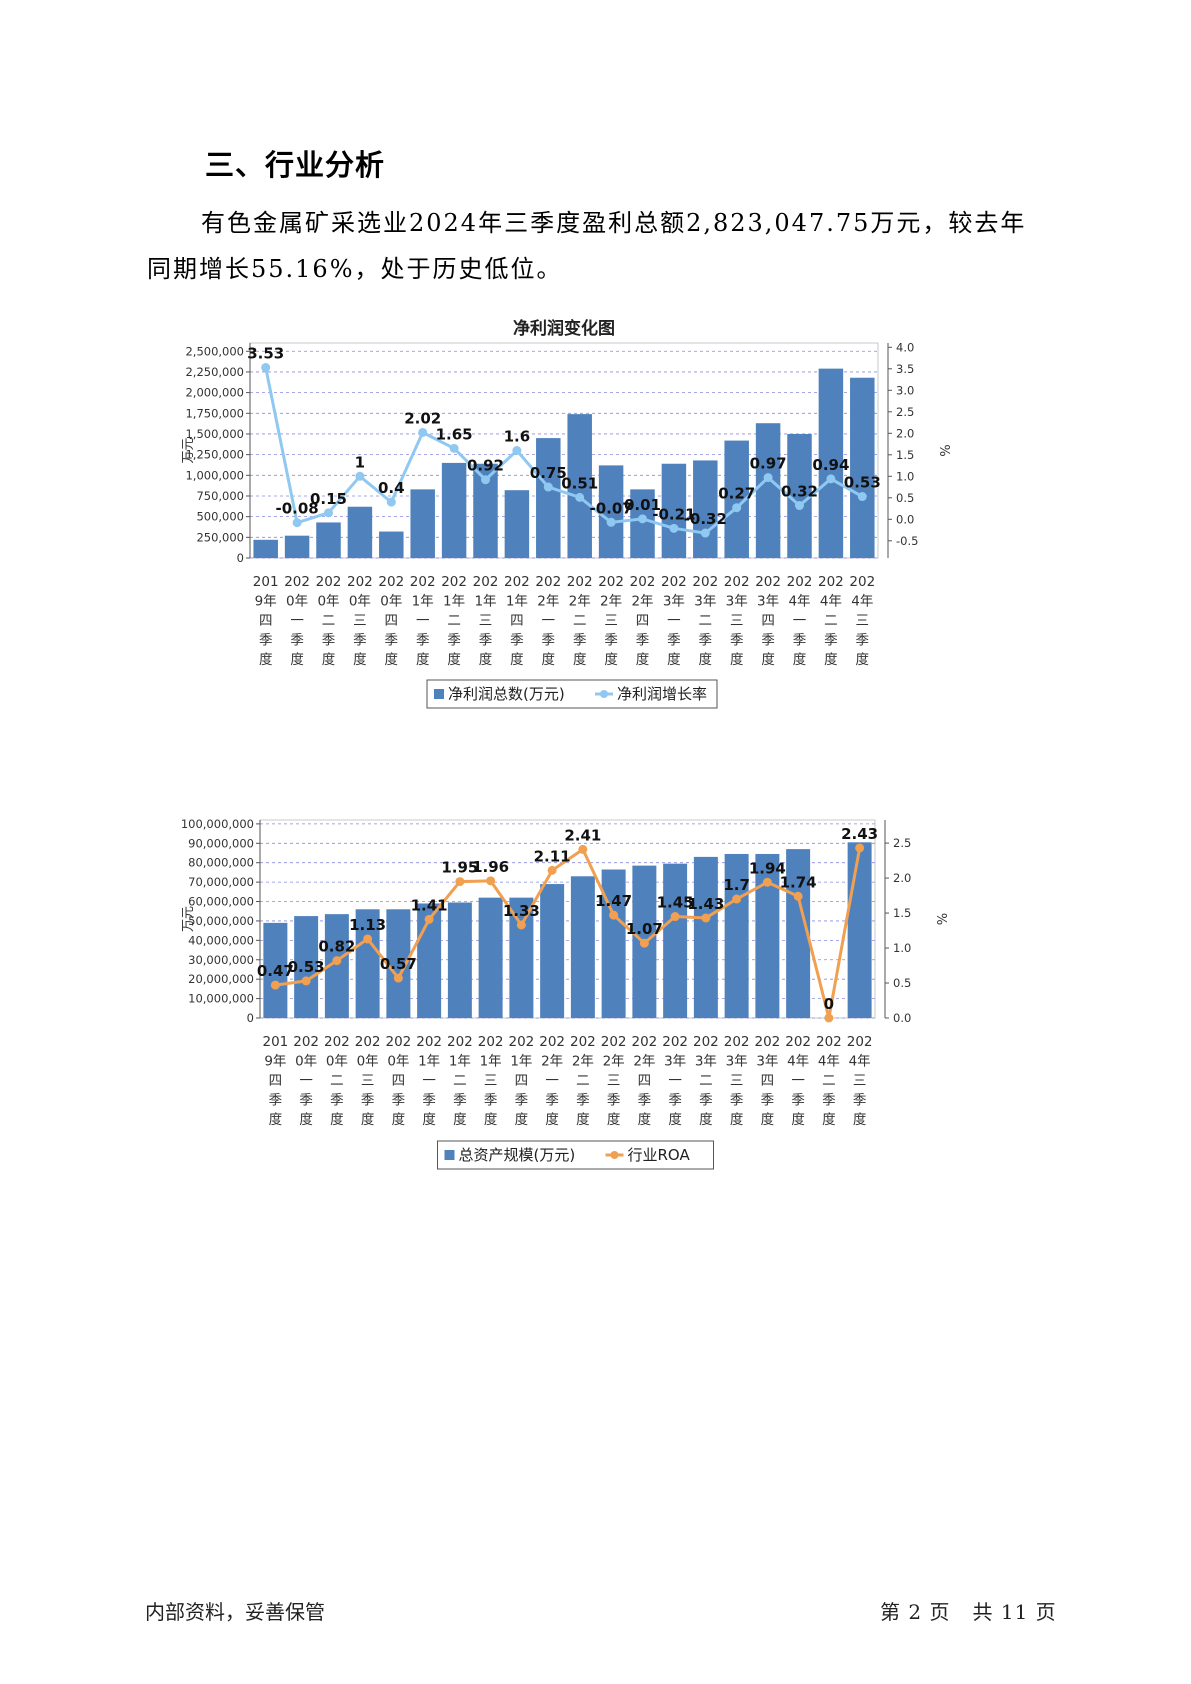 The image size is (1191, 1684). I want to click on y-tick-label: 60,000,000, so click(221, 902).